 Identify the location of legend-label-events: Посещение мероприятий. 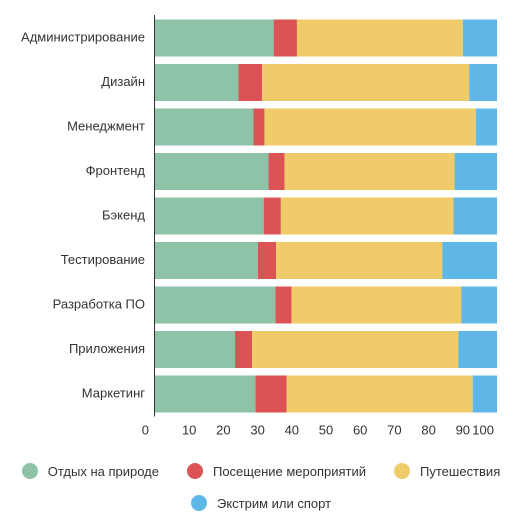
(289, 471).